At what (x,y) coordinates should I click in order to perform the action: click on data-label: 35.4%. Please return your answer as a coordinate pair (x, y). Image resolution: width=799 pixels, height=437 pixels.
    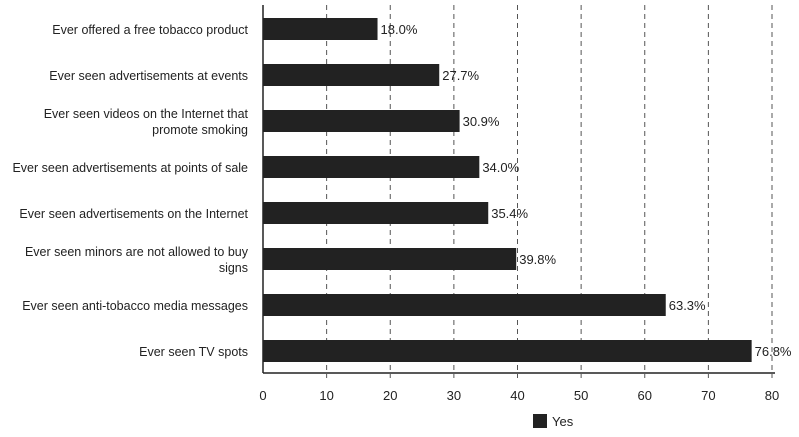
    Looking at the image, I should click on (509, 213).